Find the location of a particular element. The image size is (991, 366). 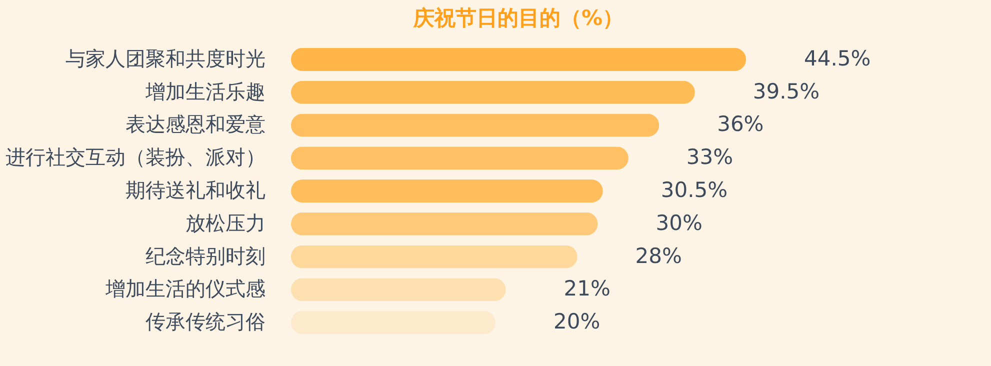

y-tick-label: 表达感恩和爱意 is located at coordinates (196, 124).